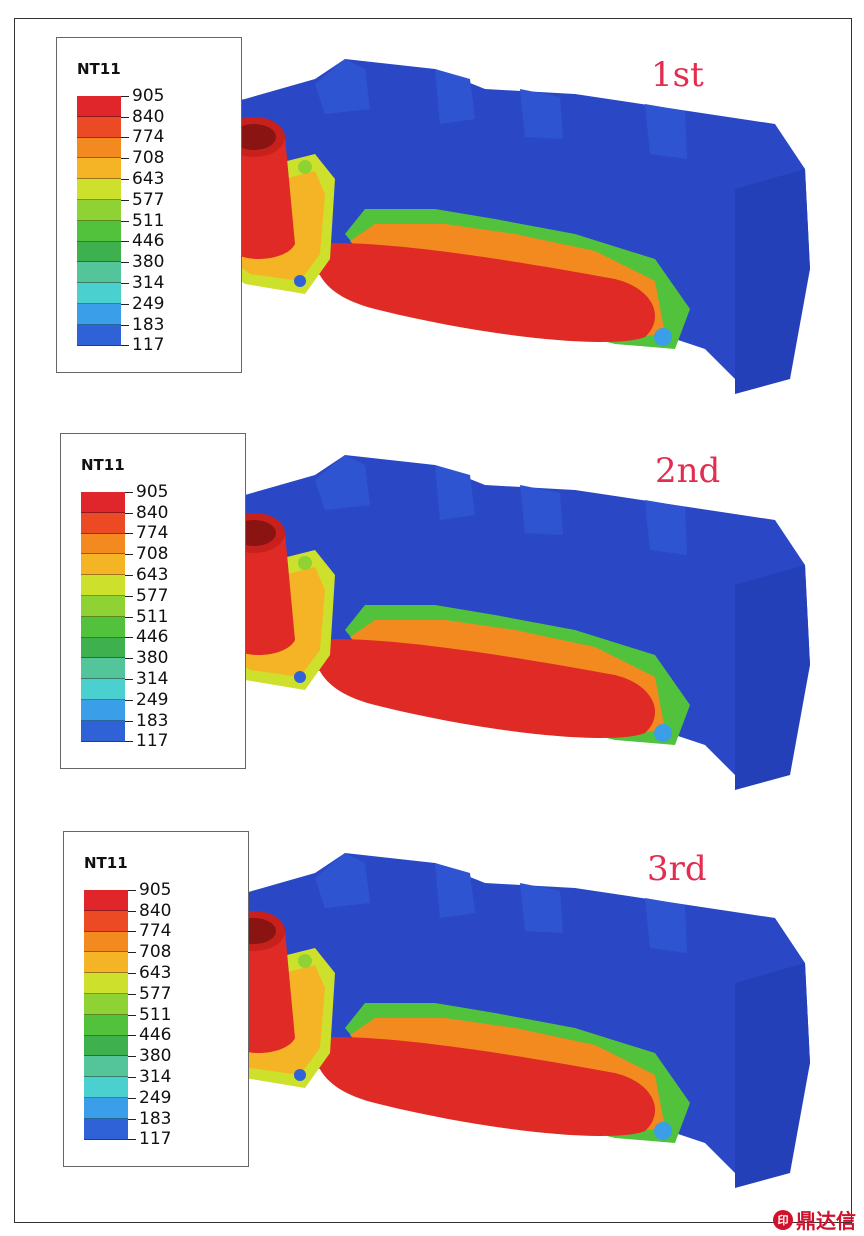  Describe the element at coordinates (826, 1221) in the screenshot. I see `watermark-text: 鼎达信` at that location.